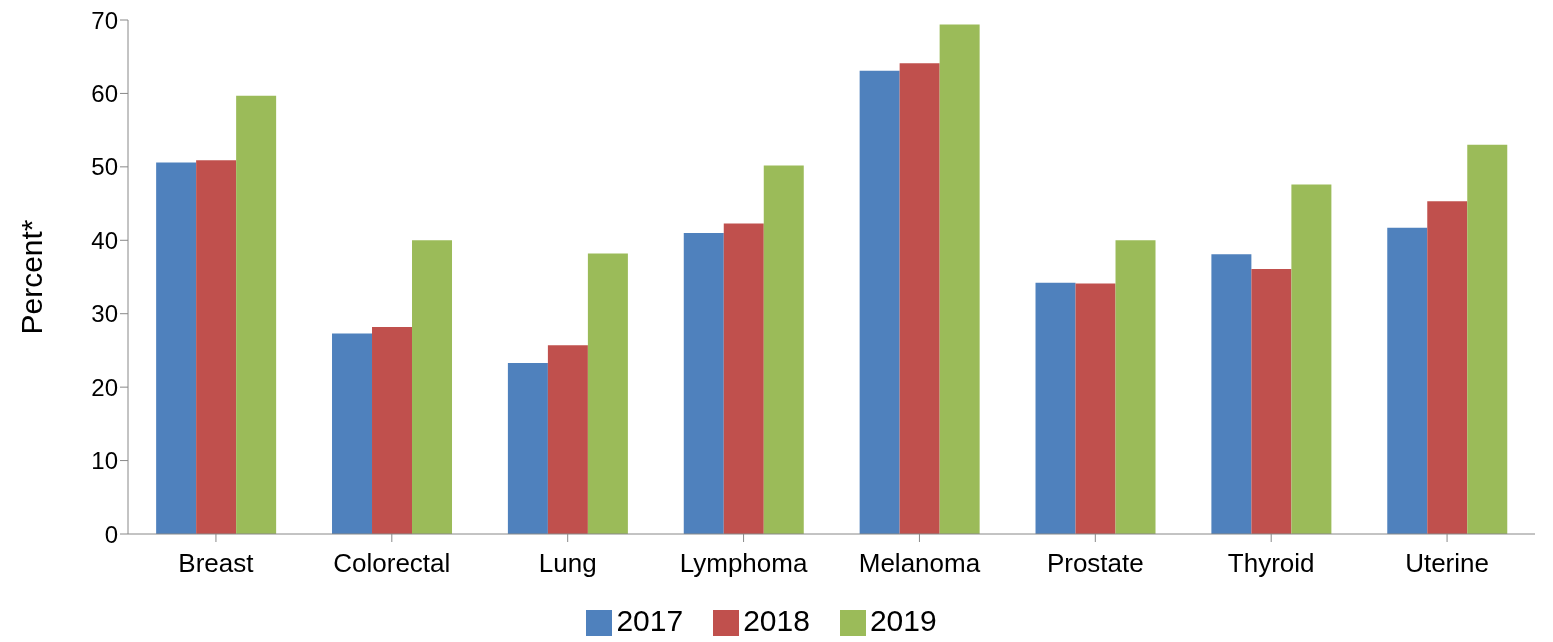 This screenshot has width=1553, height=642. I want to click on y-tick-label: 0, so click(111, 534).